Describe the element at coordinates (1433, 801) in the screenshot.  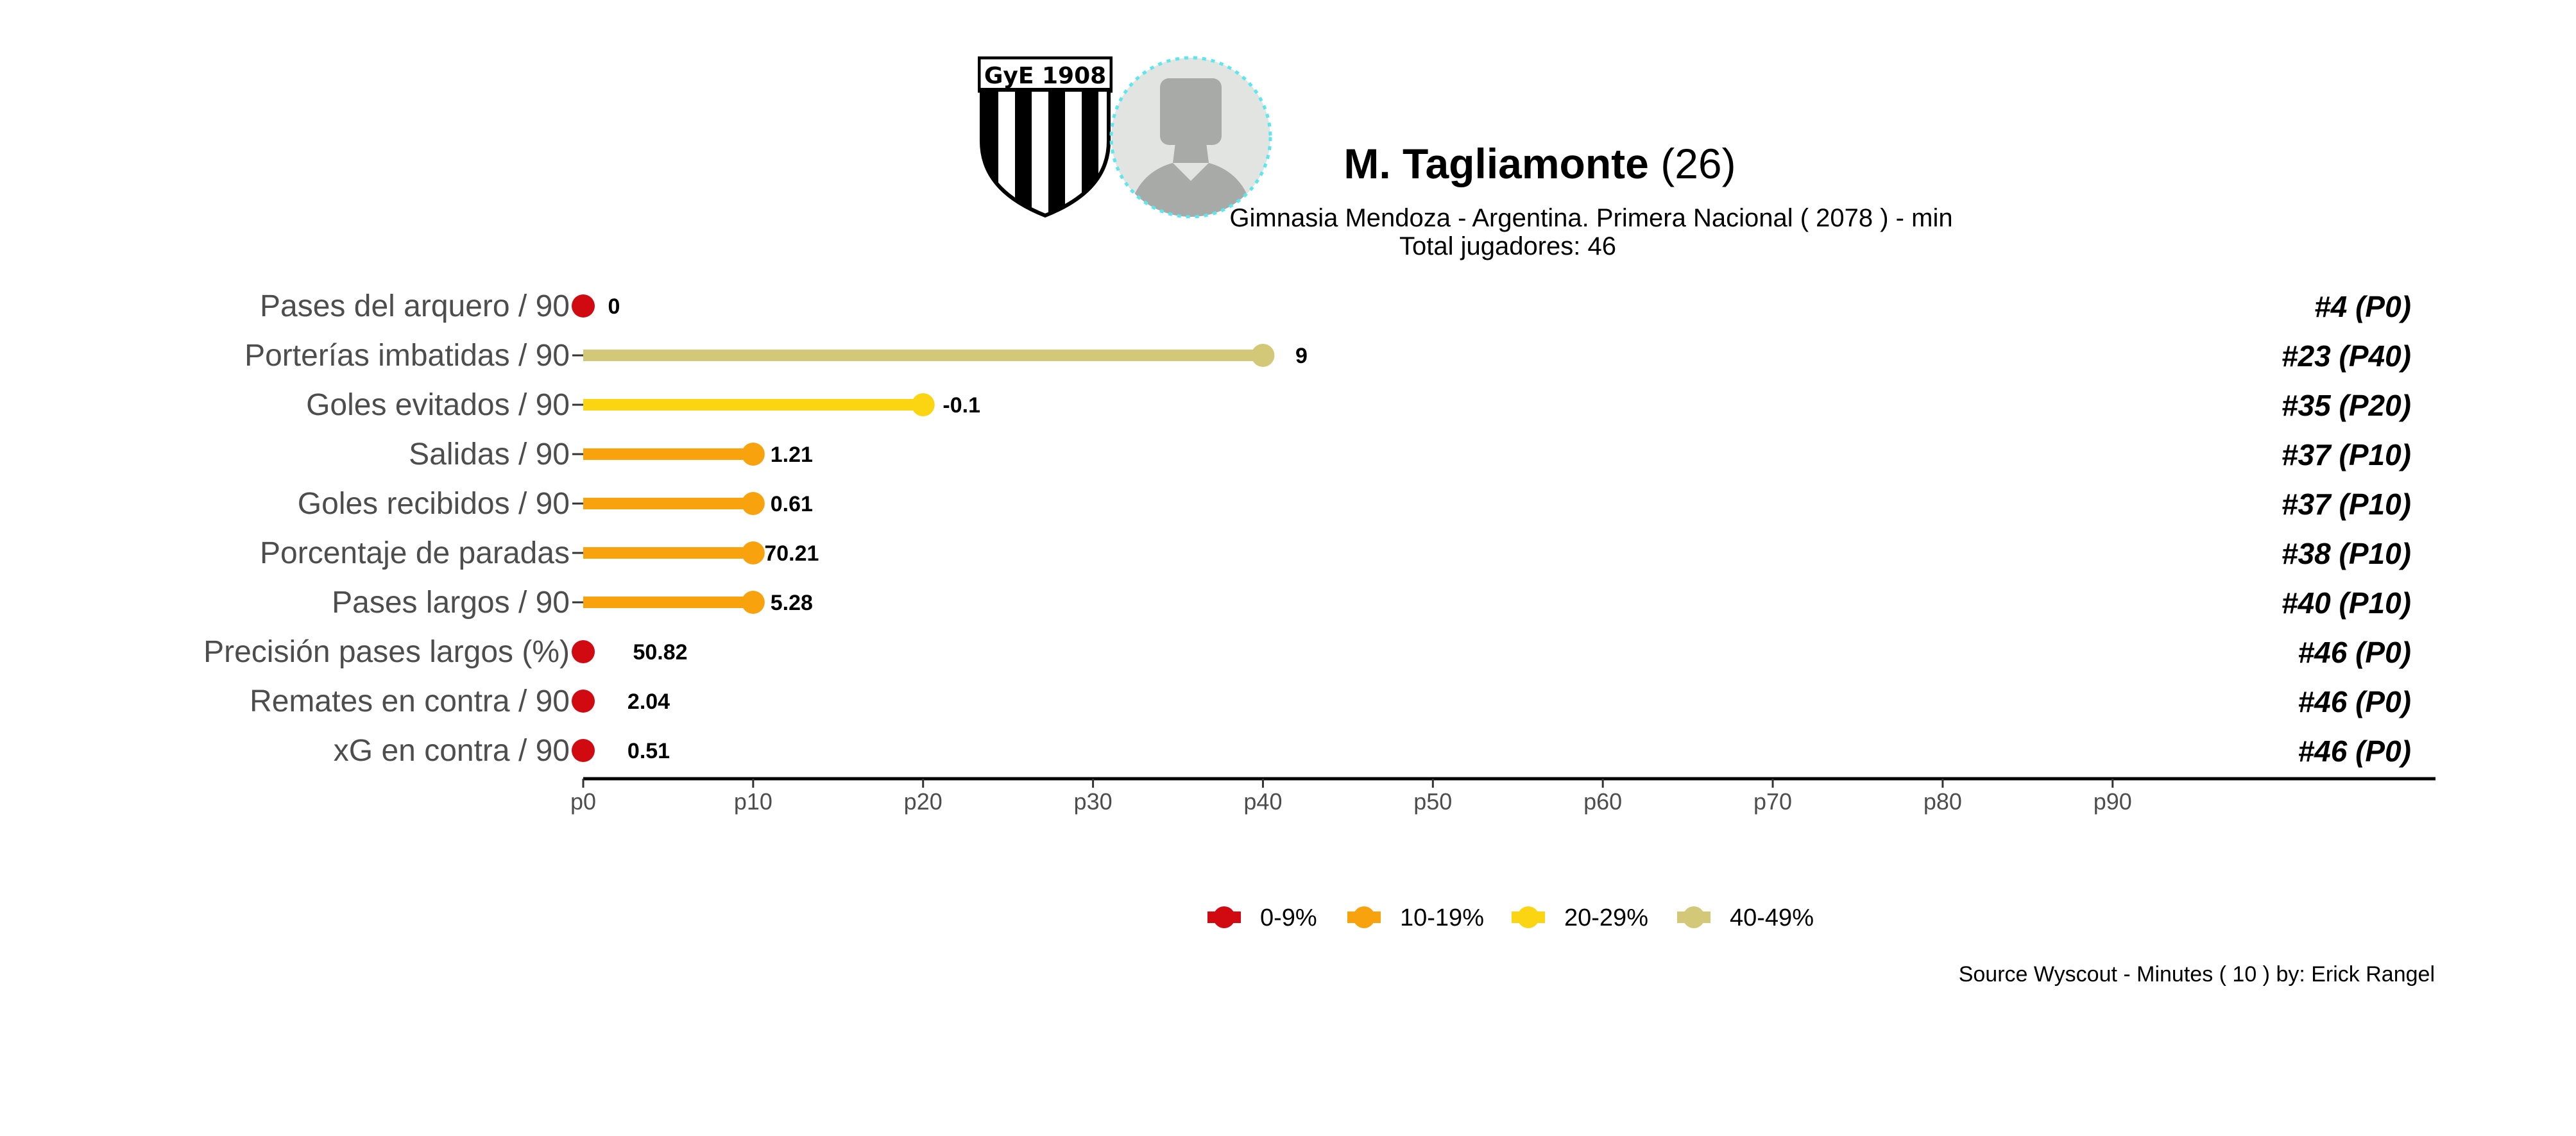
I see `x-tick-label: p50` at that location.